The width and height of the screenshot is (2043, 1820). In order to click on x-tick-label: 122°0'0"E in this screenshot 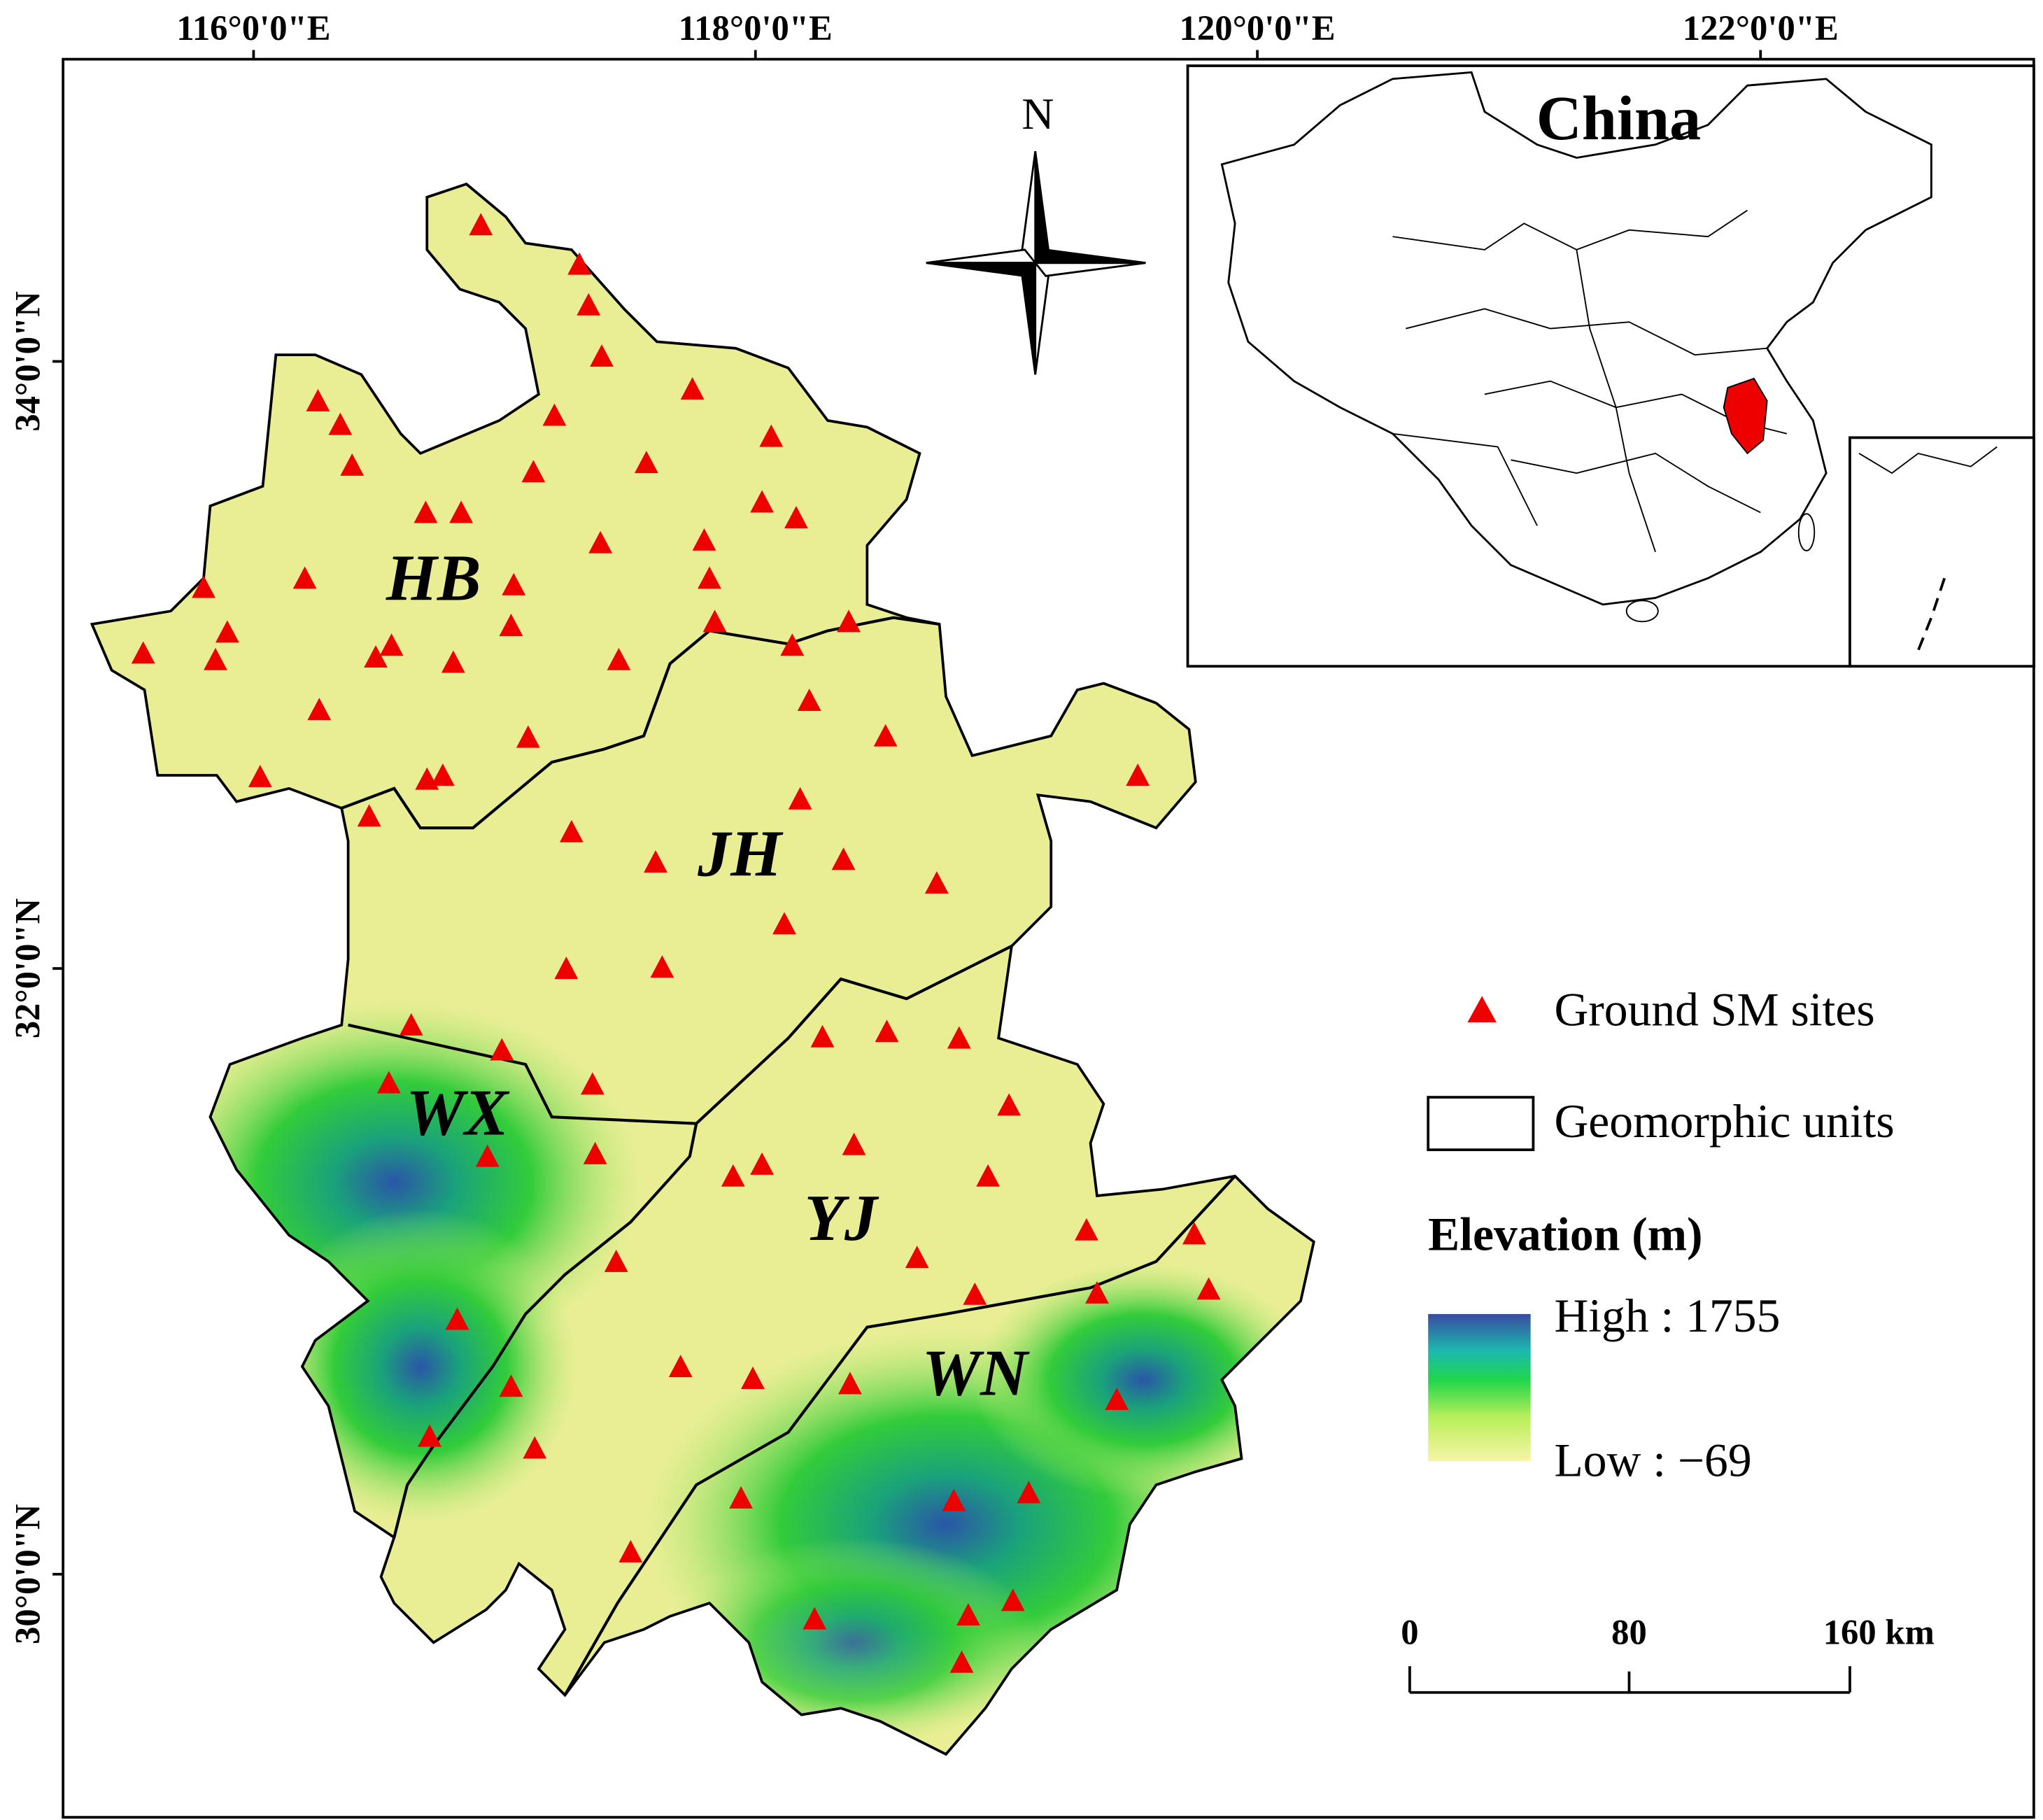, I will do `click(1761, 28)`.